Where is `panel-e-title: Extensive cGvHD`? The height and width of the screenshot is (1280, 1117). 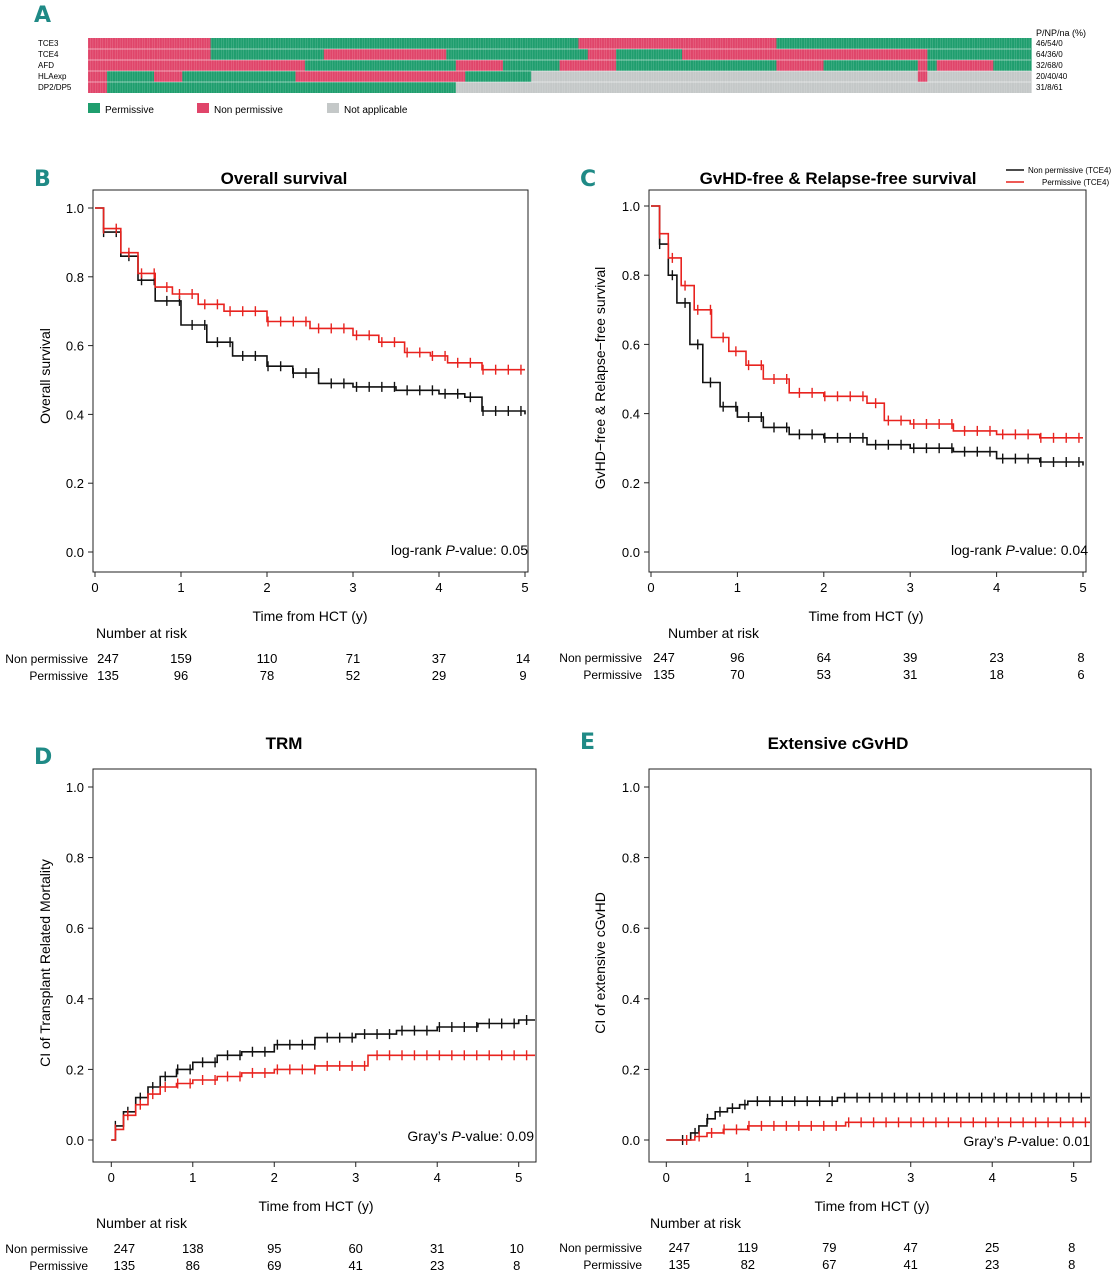
panel-e-title: Extensive cGvHD is located at coordinates (838, 743).